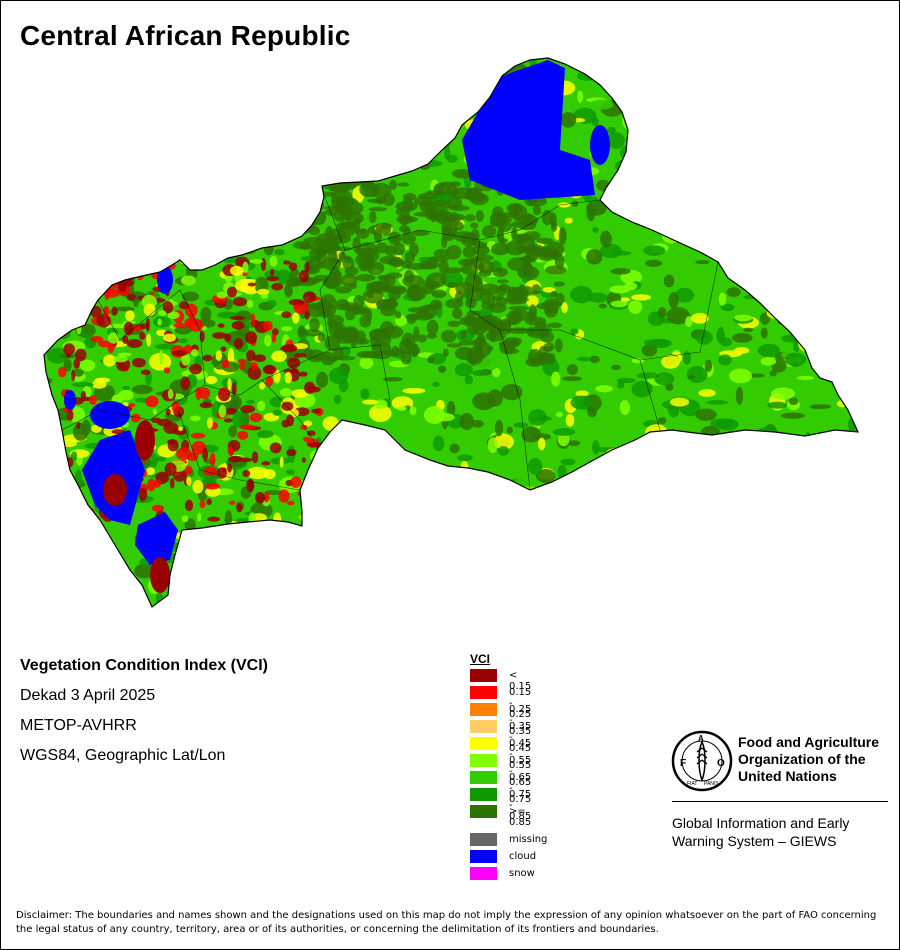 The image size is (900, 950). What do you see at coordinates (809, 742) in the screenshot?
I see `fao-name-line-1: Food and Agriculture` at bounding box center [809, 742].